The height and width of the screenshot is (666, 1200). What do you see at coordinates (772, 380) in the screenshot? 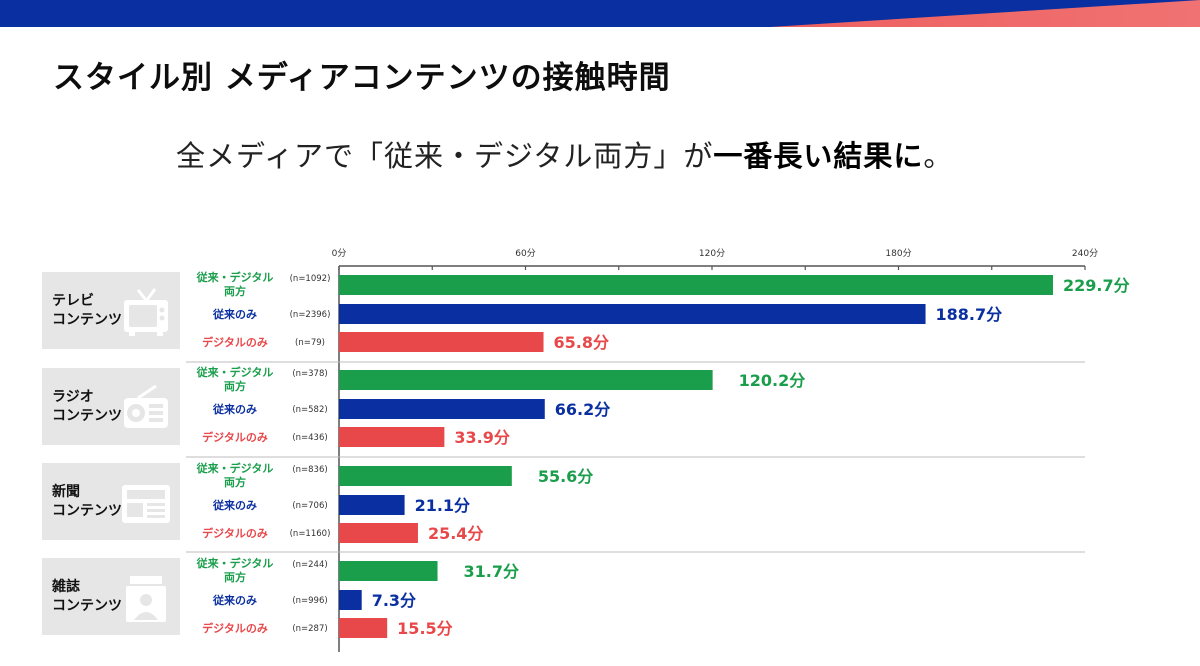
I see `value-label: 120.2分` at bounding box center [772, 380].